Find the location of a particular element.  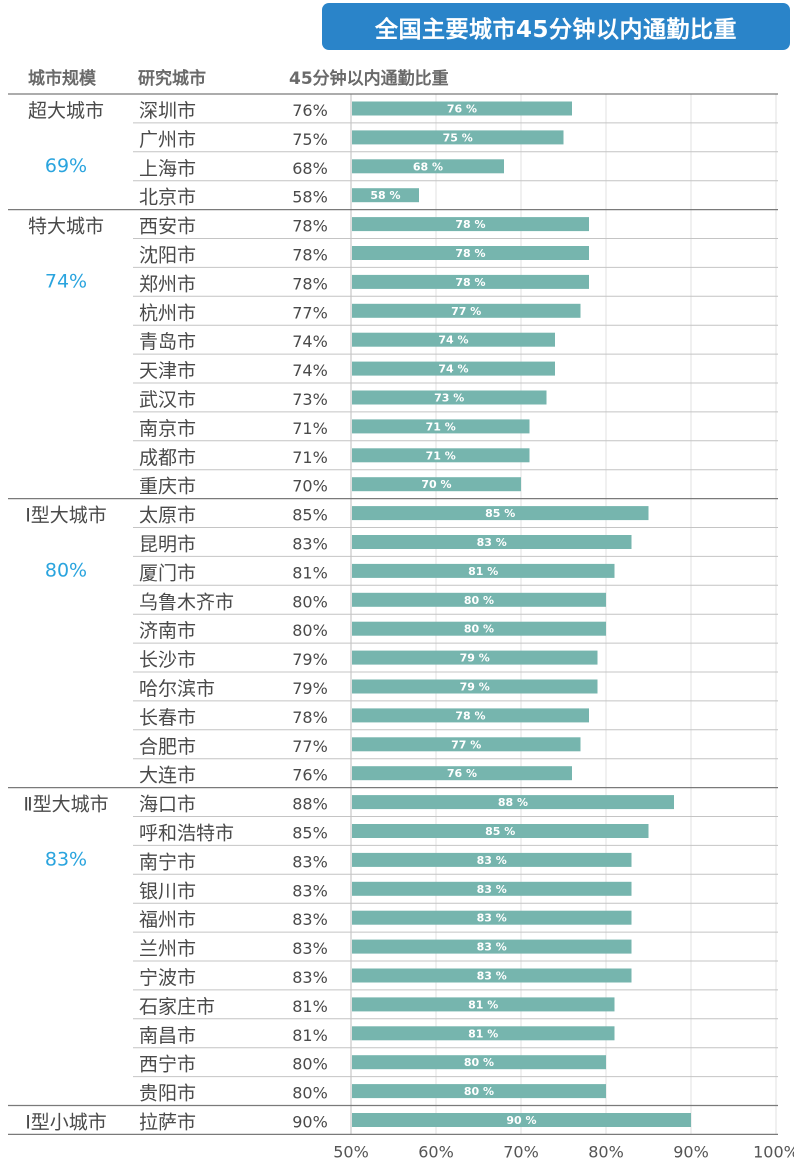

group-label: 特大城市 is located at coordinates (66, 227).